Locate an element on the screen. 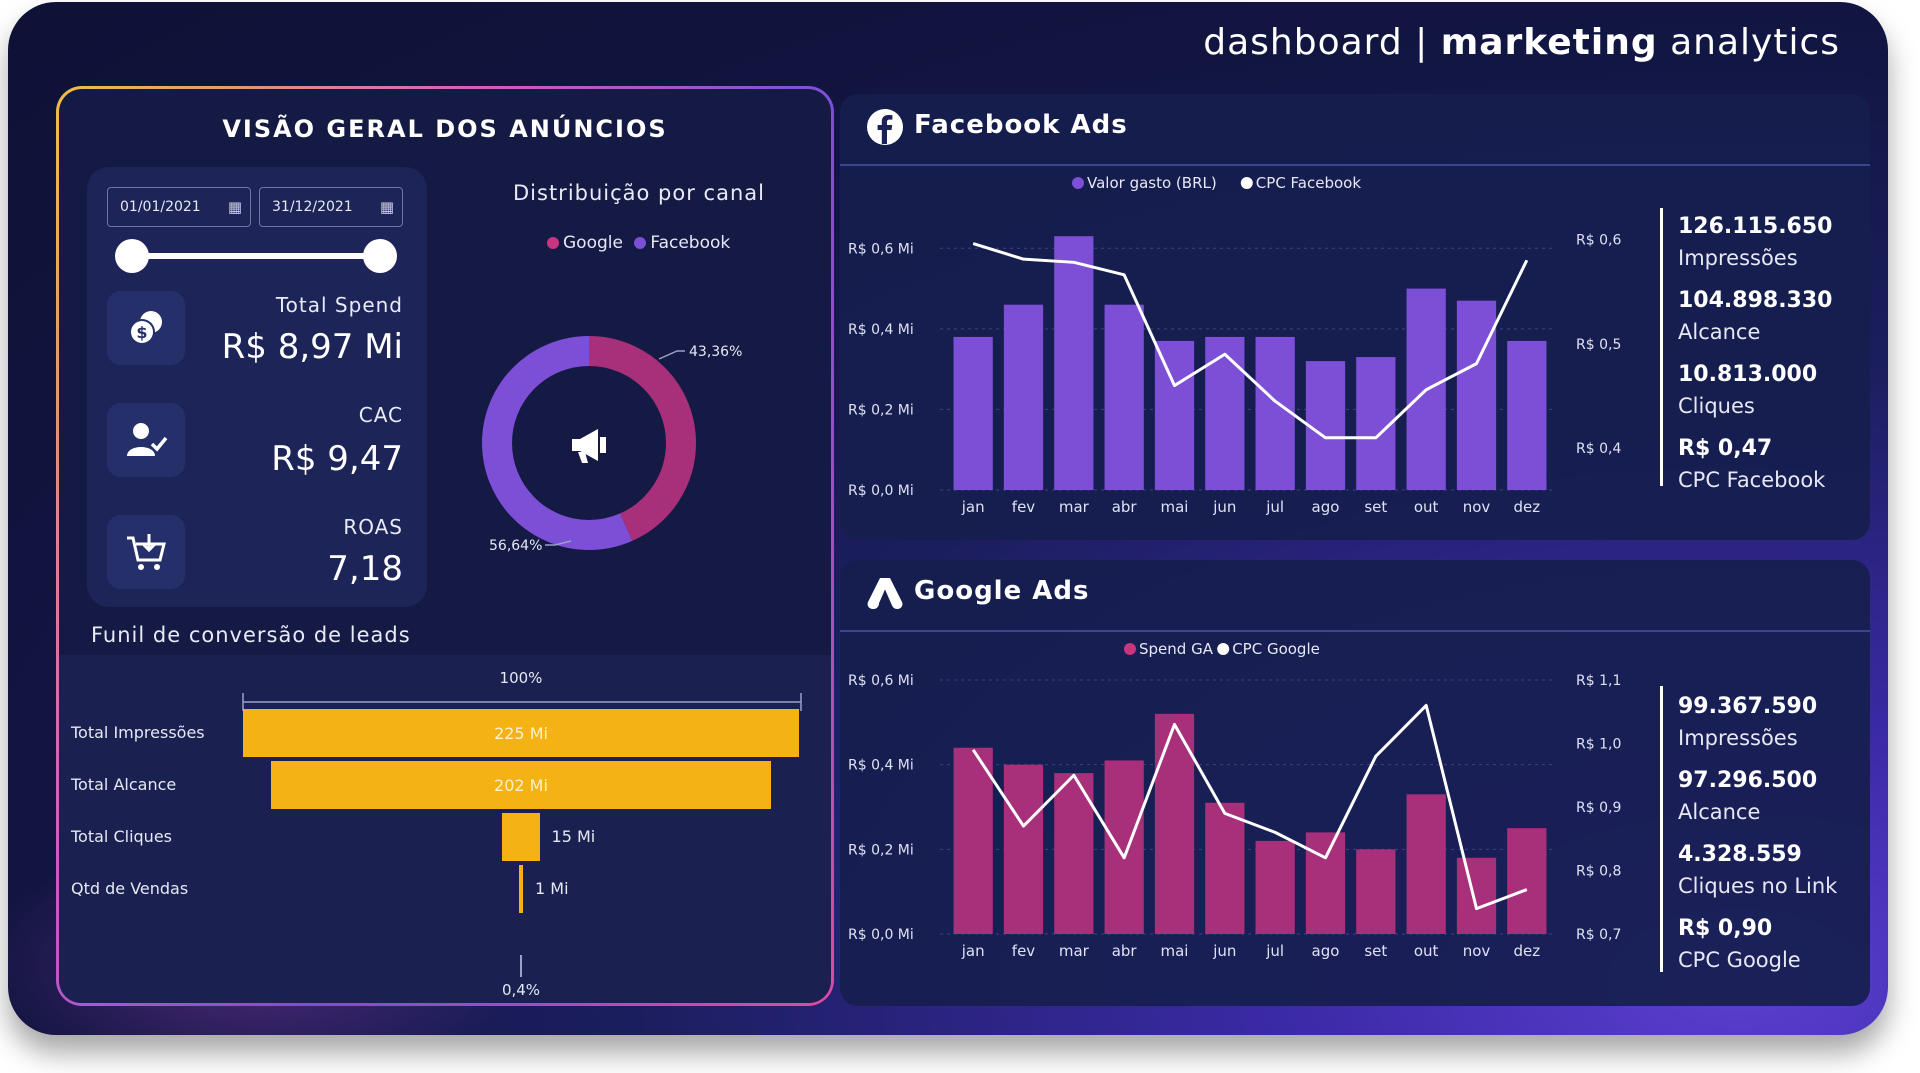 This screenshot has width=1920, height=1073. fb-stat-cpc-label: CPC Facebook is located at coordinates (1752, 480).